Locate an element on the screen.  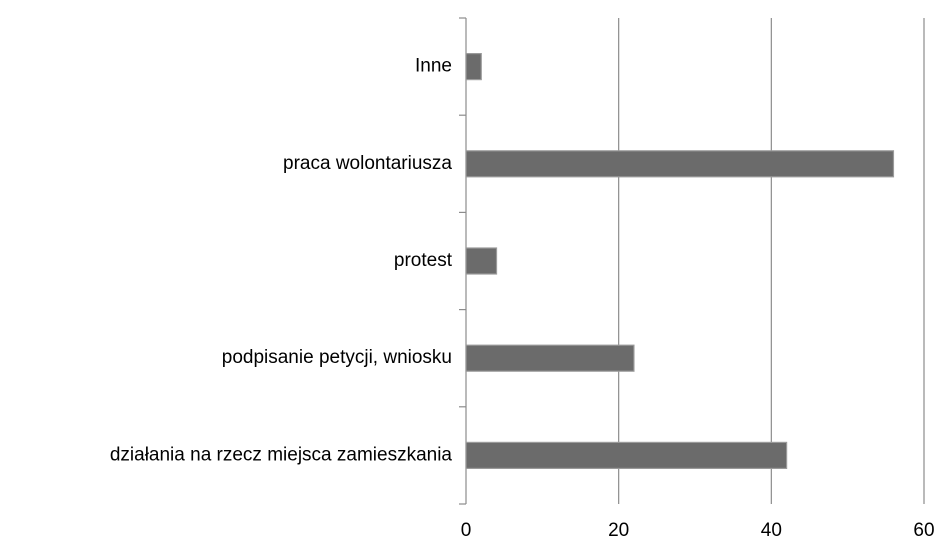
x-tick-label: 0 is located at coordinates (466, 530).